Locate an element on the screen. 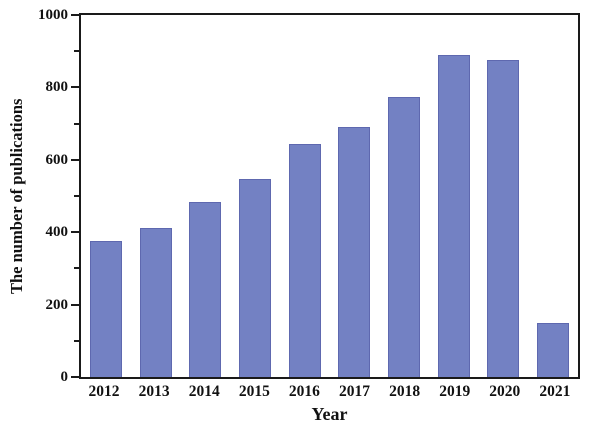  bar-2020 is located at coordinates (503, 218).